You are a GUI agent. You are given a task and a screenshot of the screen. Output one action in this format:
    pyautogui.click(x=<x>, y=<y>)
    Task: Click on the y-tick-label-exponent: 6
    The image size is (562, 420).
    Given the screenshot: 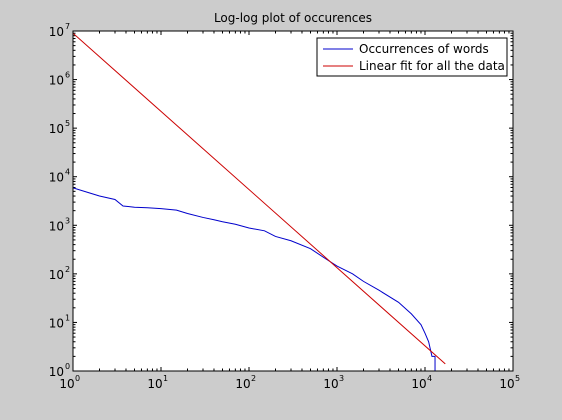 What is the action you would take?
    pyautogui.click(x=67, y=75)
    